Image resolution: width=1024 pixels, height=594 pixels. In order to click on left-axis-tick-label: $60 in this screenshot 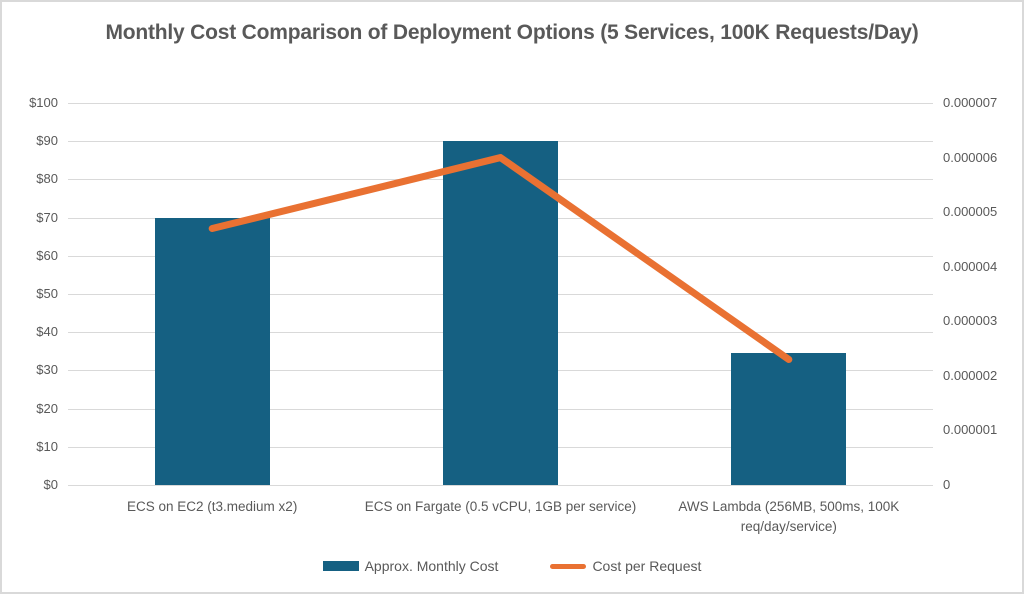, I will do `click(47, 255)`.